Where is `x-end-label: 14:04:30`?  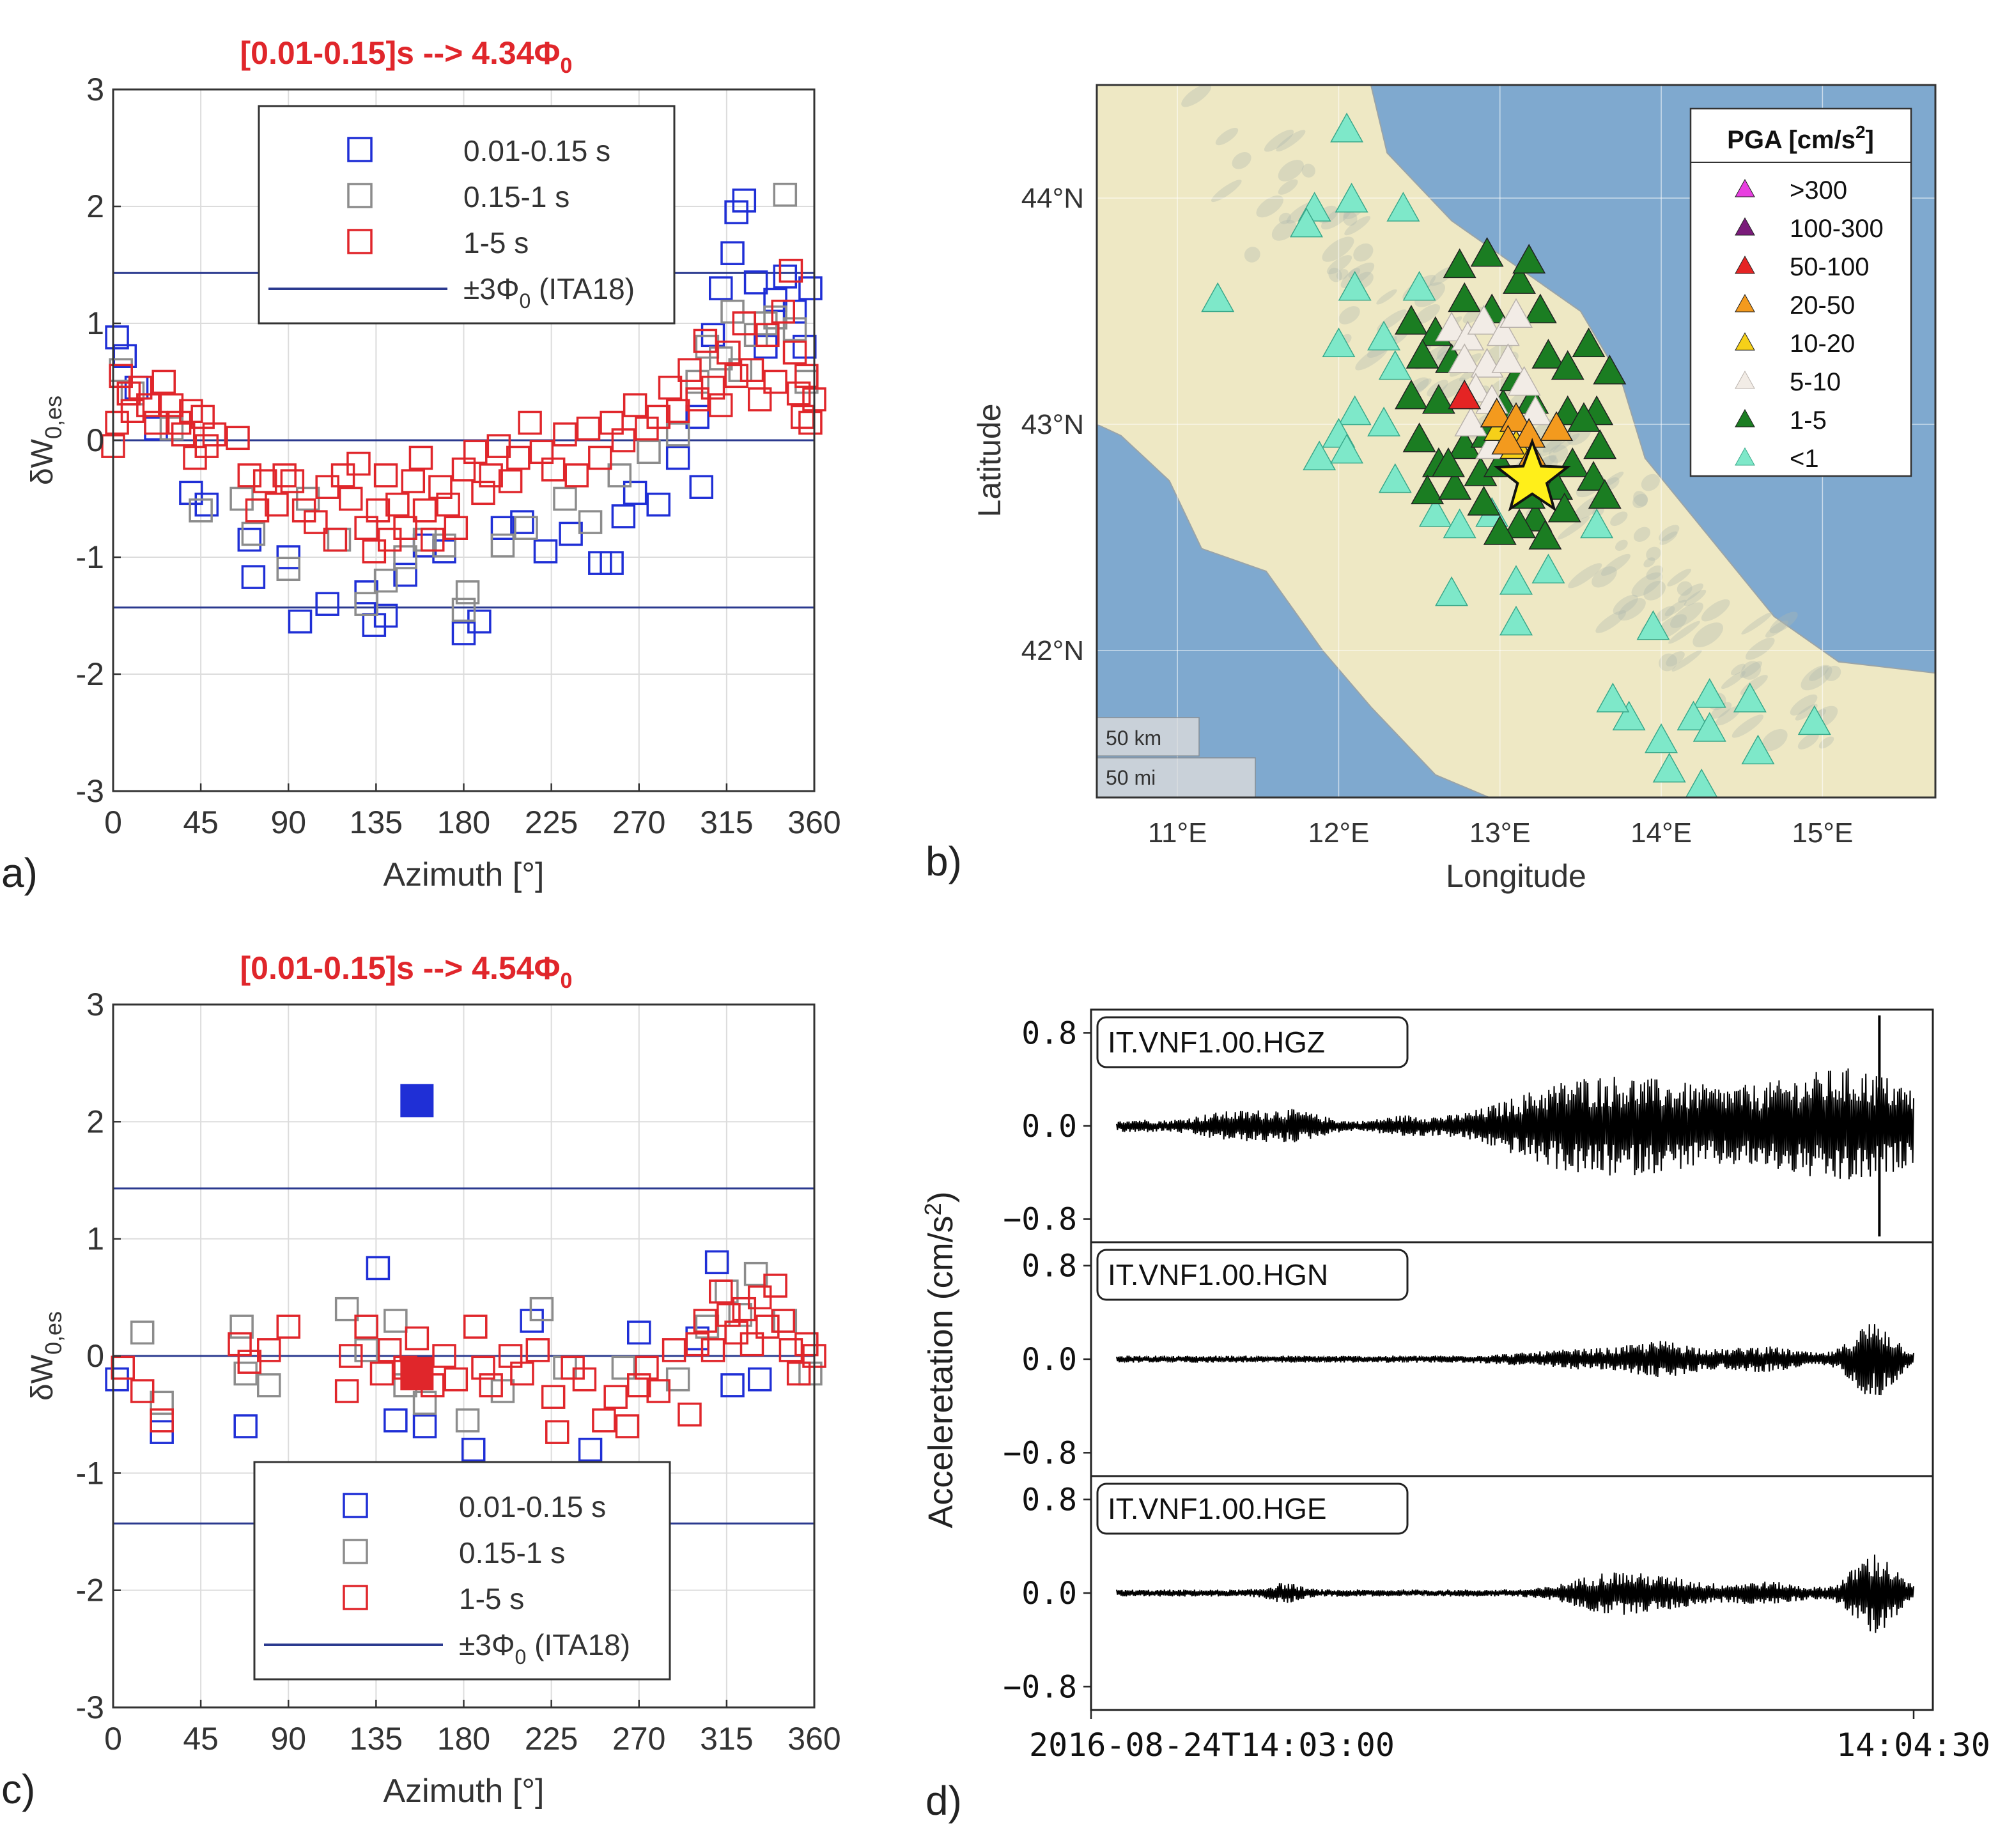
x-end-label: 14:04:30 is located at coordinates (1913, 1745).